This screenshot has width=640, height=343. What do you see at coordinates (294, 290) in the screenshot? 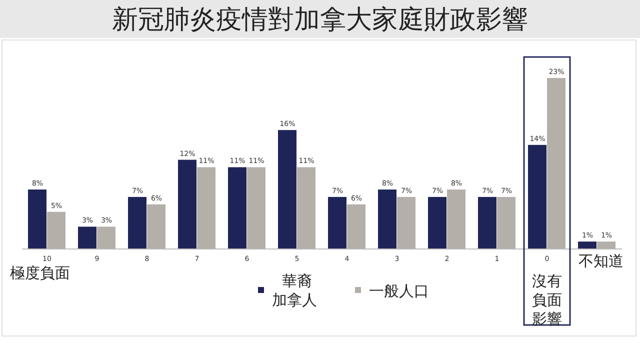
I see `legend-label: 華裔加拿人` at bounding box center [294, 290].